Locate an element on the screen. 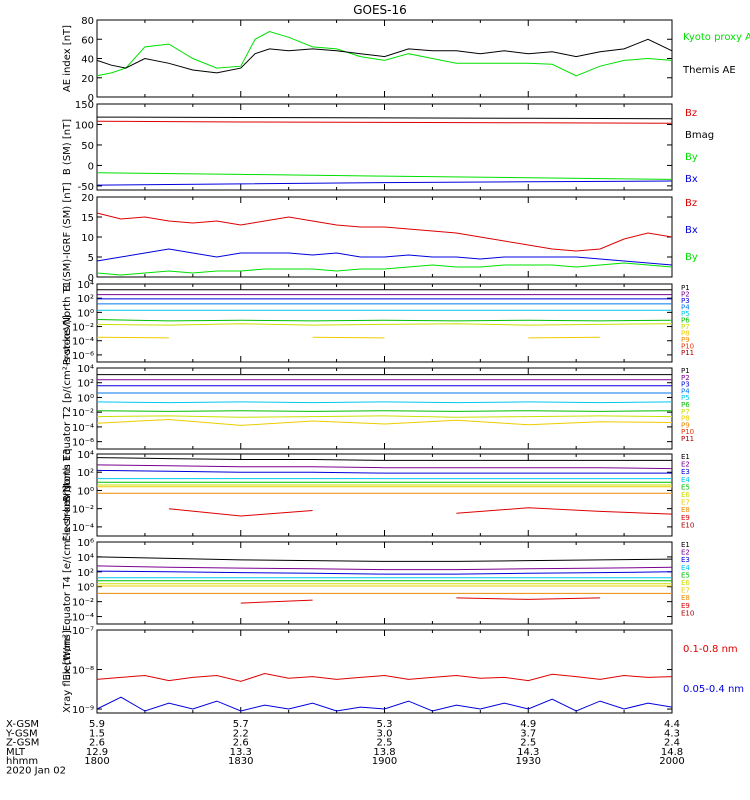 This screenshot has width=750, height=800. x-axis-value: 3.0 is located at coordinates (385, 733).